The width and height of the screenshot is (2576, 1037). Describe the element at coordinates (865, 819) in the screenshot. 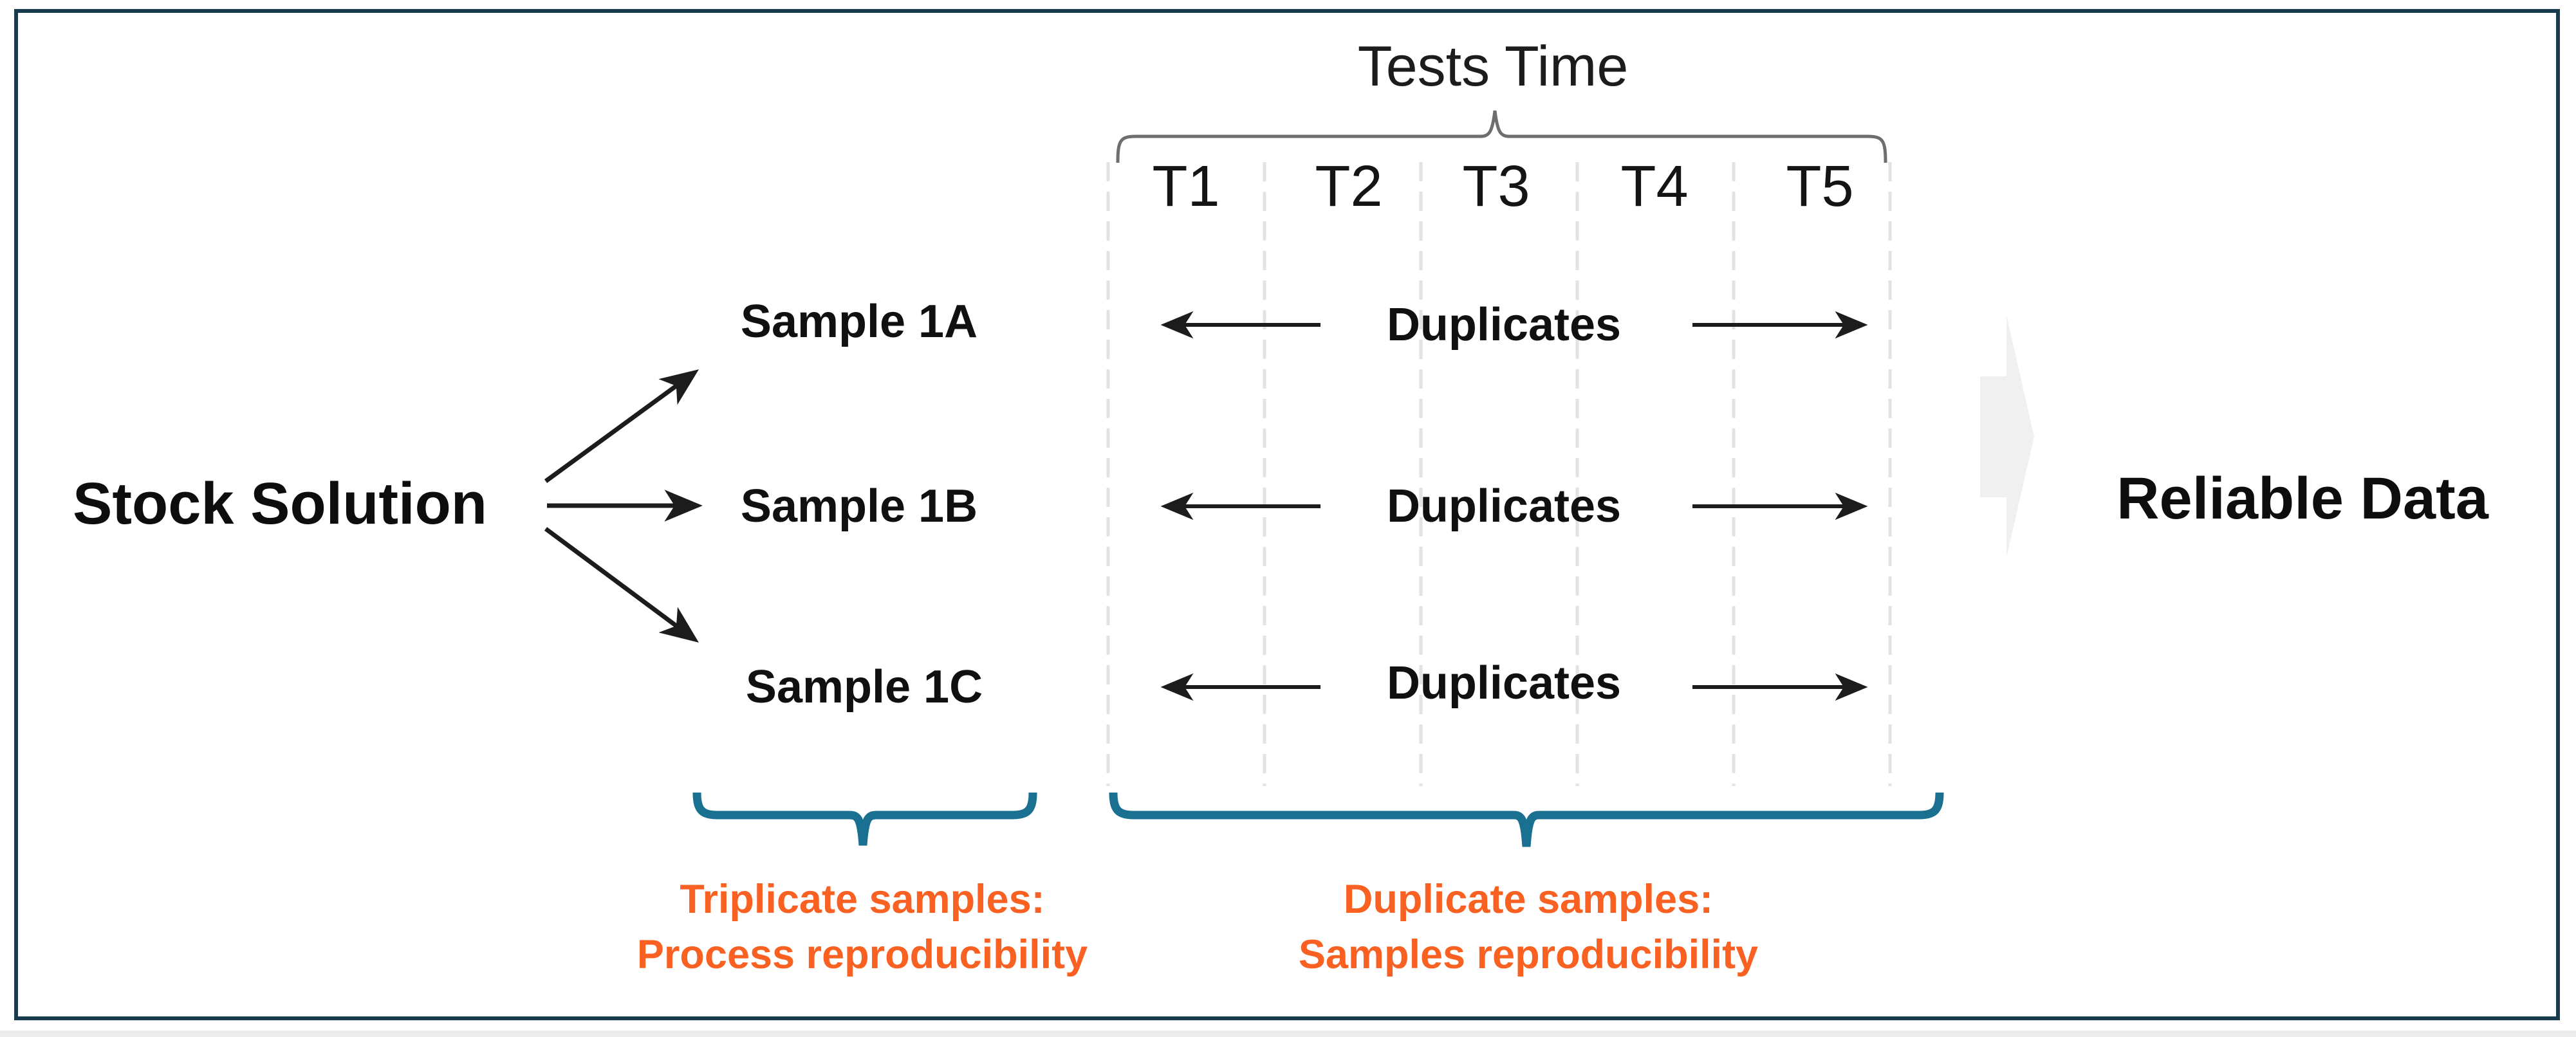

I see `triplicate-brace` at that location.